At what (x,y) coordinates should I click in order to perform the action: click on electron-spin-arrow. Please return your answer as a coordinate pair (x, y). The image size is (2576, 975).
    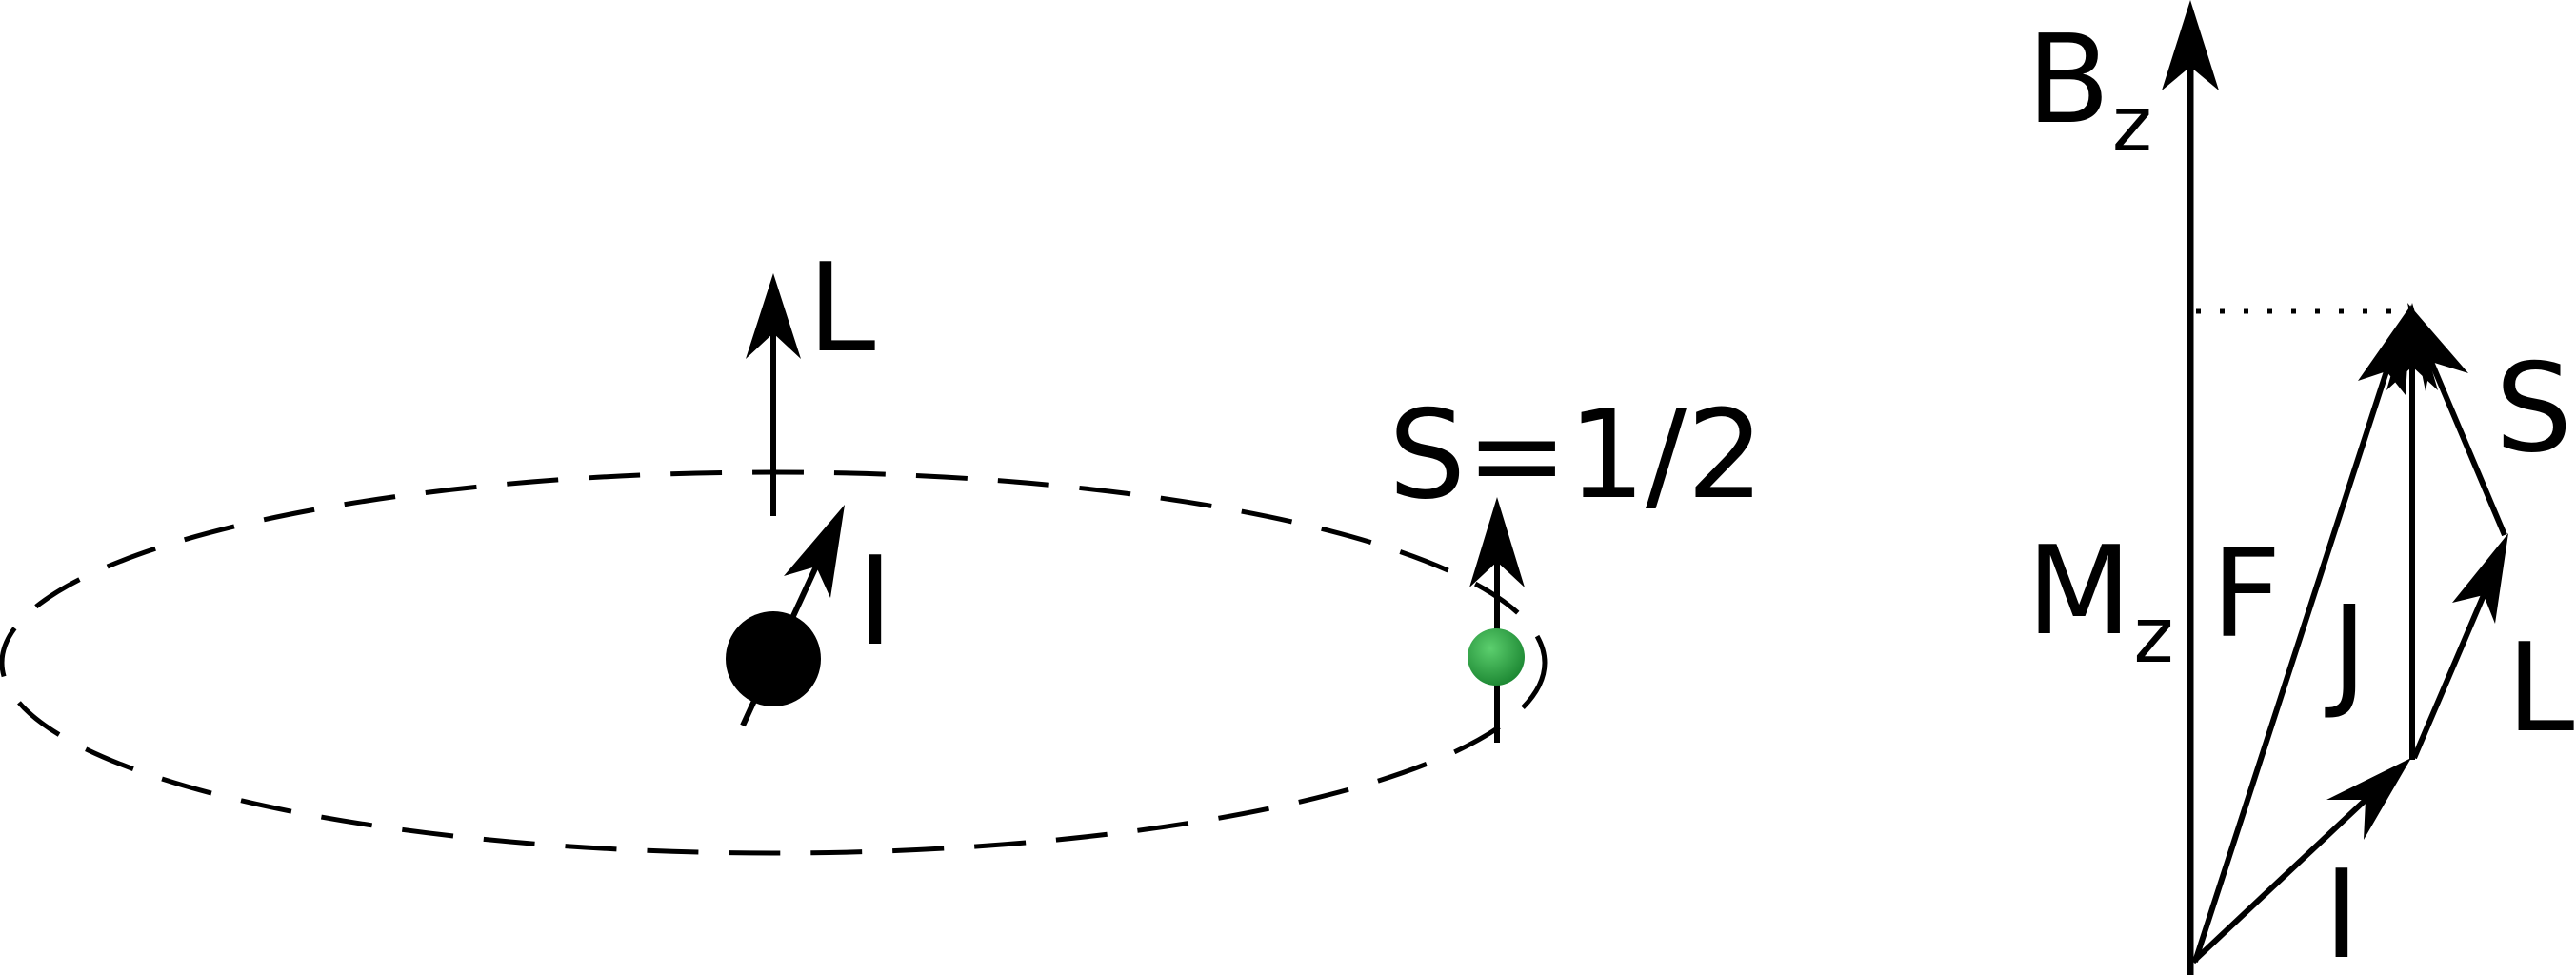
    Looking at the image, I should click on (1497, 620).